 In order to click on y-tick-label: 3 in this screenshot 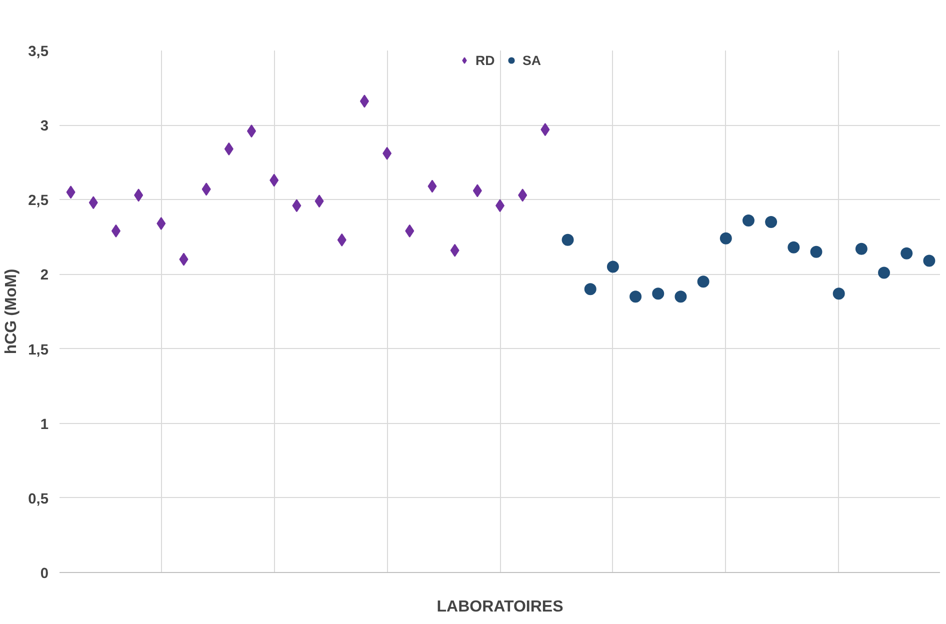, I will do `click(44, 126)`.